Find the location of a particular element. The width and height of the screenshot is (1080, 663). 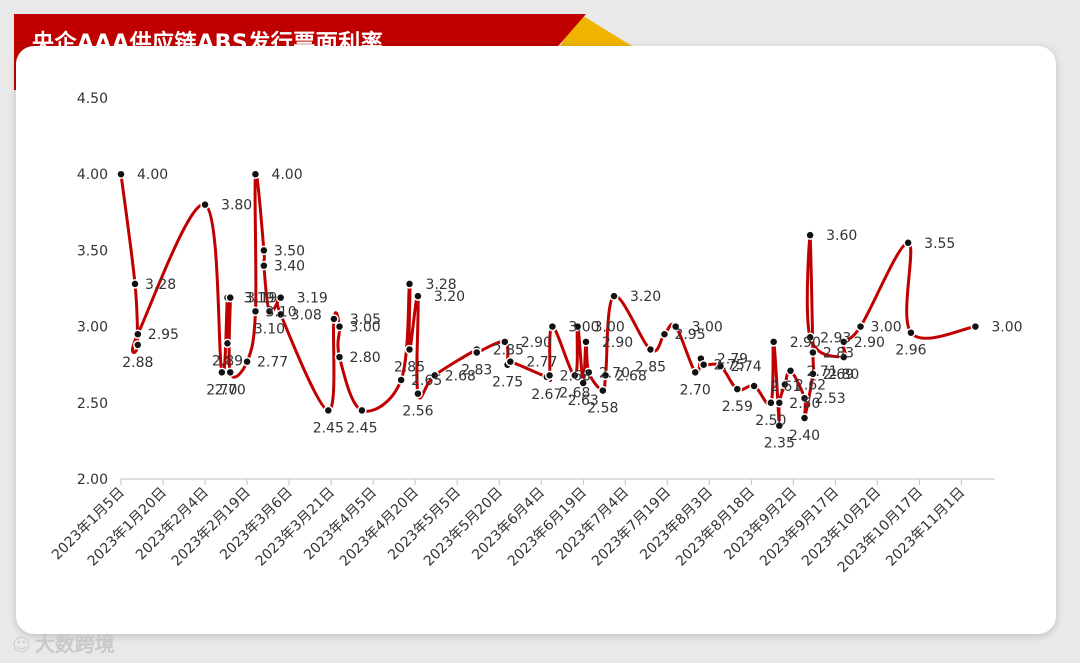

data-label: 3.10 is located at coordinates (280, 312).